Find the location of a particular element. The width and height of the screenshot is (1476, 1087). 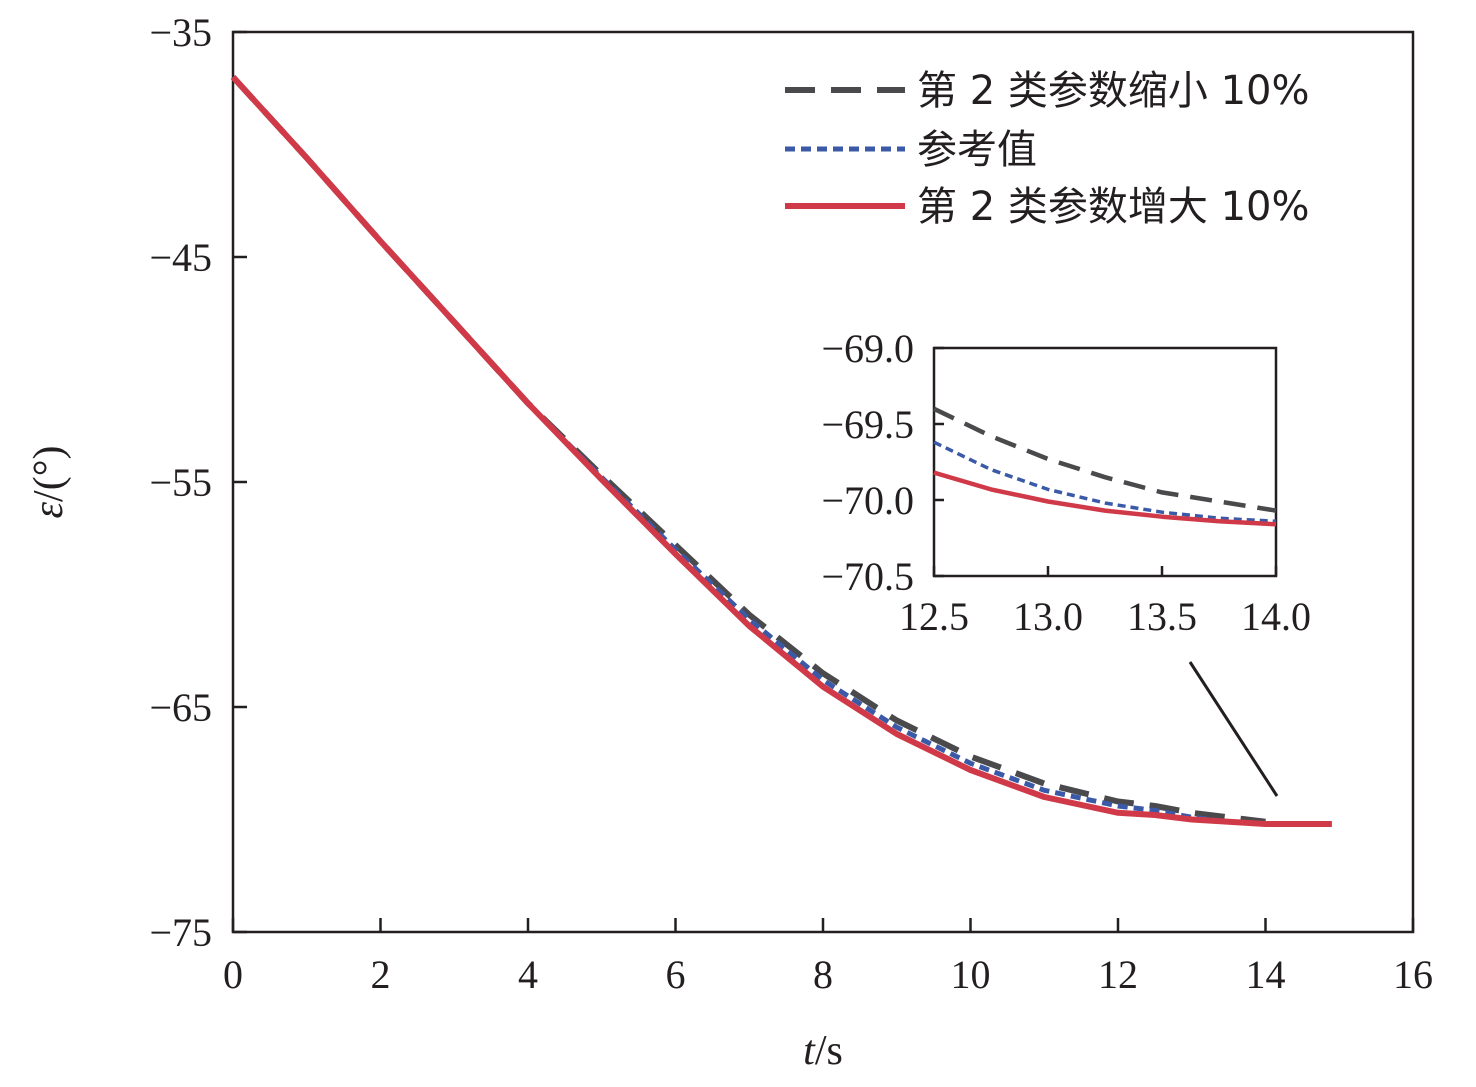

inset-series-line-reference is located at coordinates (1105, 482).